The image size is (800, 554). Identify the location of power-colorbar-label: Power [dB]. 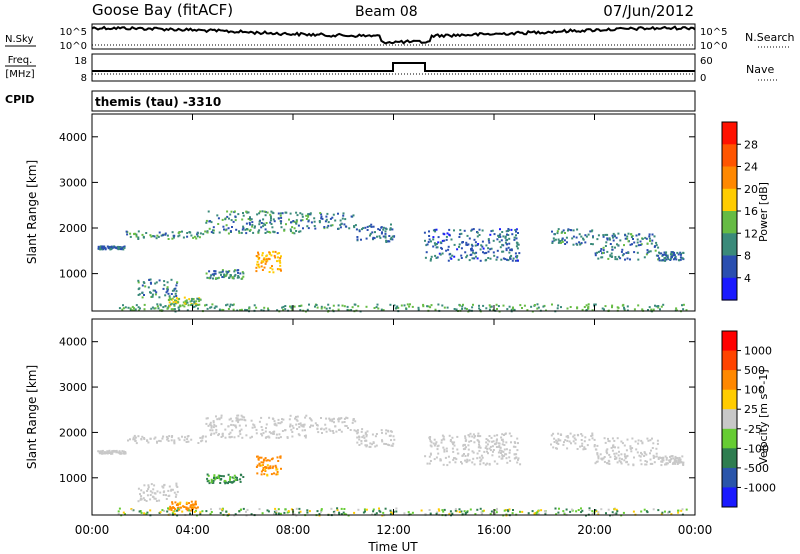
(763, 212).